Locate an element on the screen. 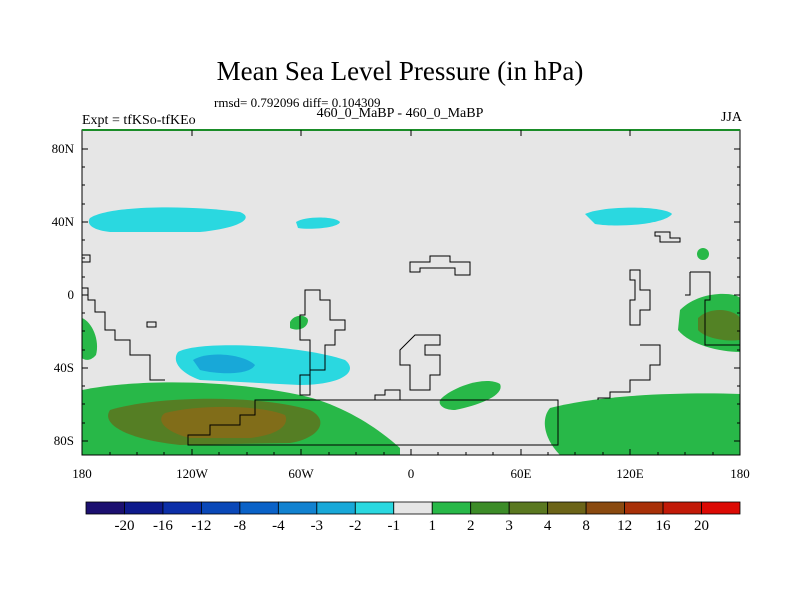 The height and width of the screenshot is (600, 800). colorbar-label: -2 is located at coordinates (355, 526).